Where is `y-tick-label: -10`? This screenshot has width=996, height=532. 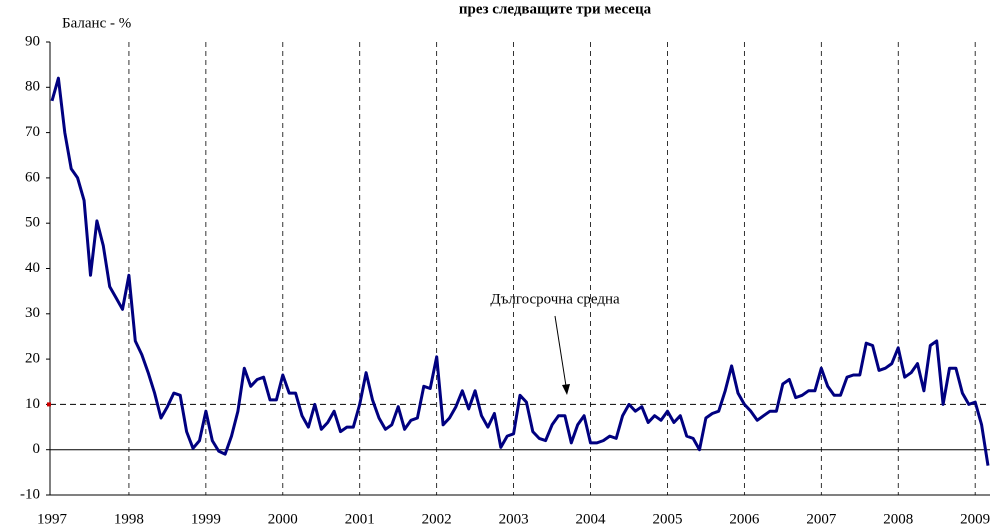
y-tick-label: -10 is located at coordinates (30, 494).